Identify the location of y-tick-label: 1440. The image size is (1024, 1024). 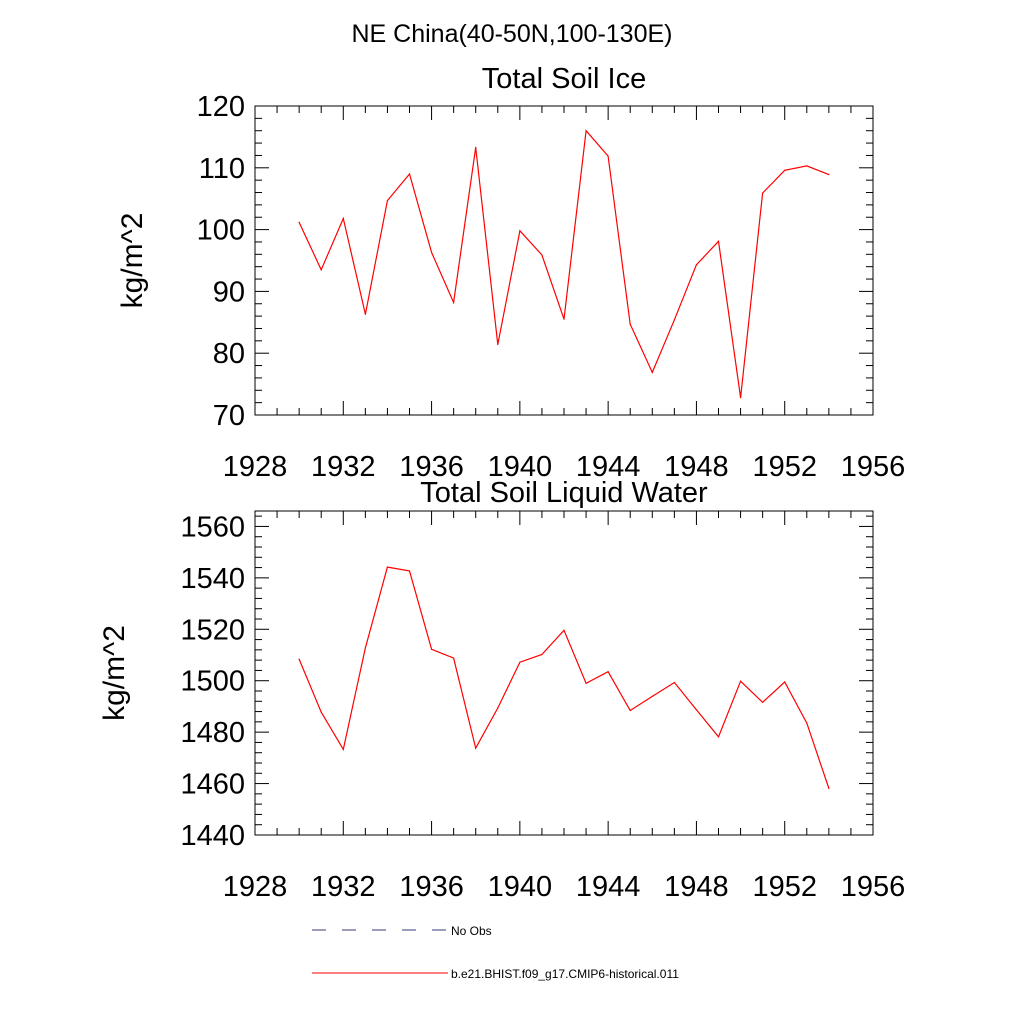
(212, 836).